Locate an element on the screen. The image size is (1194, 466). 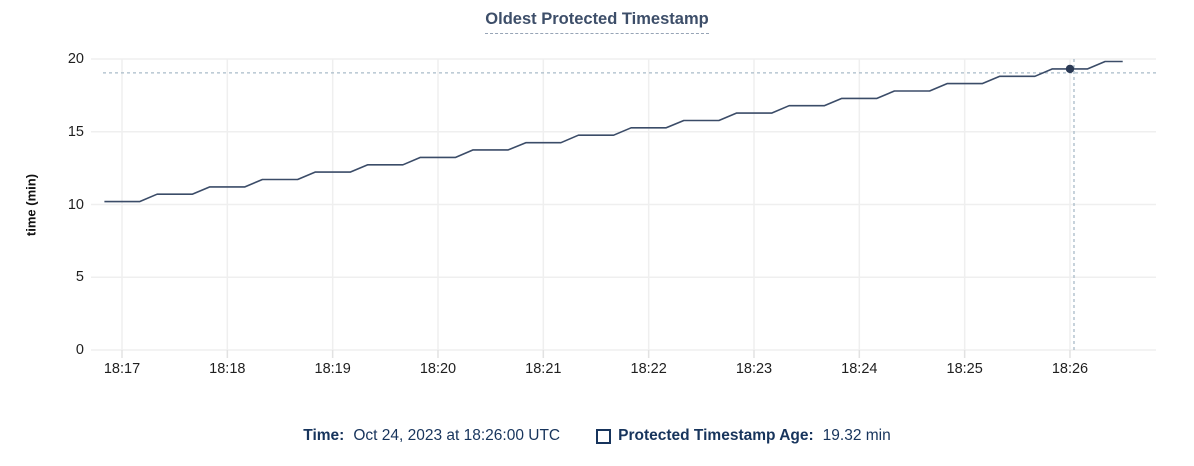
x-tick-label: 18:21 is located at coordinates (543, 369).